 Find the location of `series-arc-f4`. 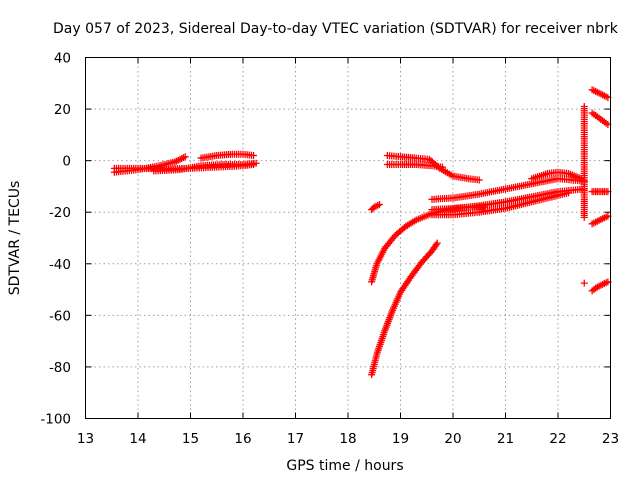

series-arc-f4 is located at coordinates (600, 220).